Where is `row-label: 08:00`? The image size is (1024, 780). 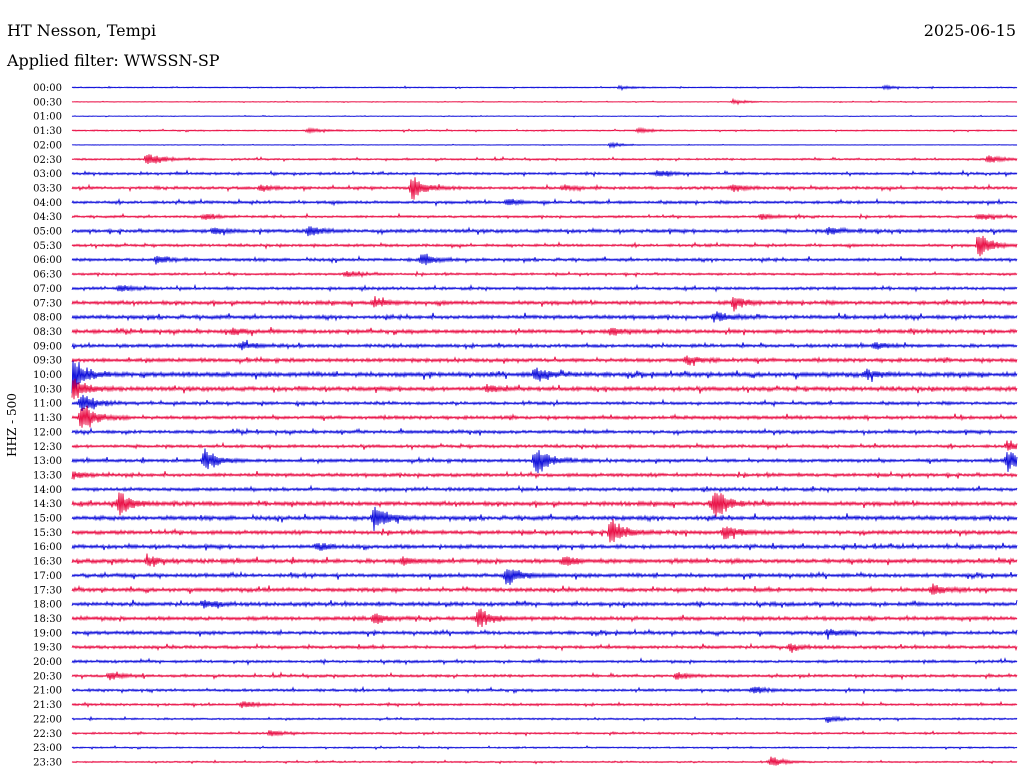
row-label: 08:00 is located at coordinates (47, 318).